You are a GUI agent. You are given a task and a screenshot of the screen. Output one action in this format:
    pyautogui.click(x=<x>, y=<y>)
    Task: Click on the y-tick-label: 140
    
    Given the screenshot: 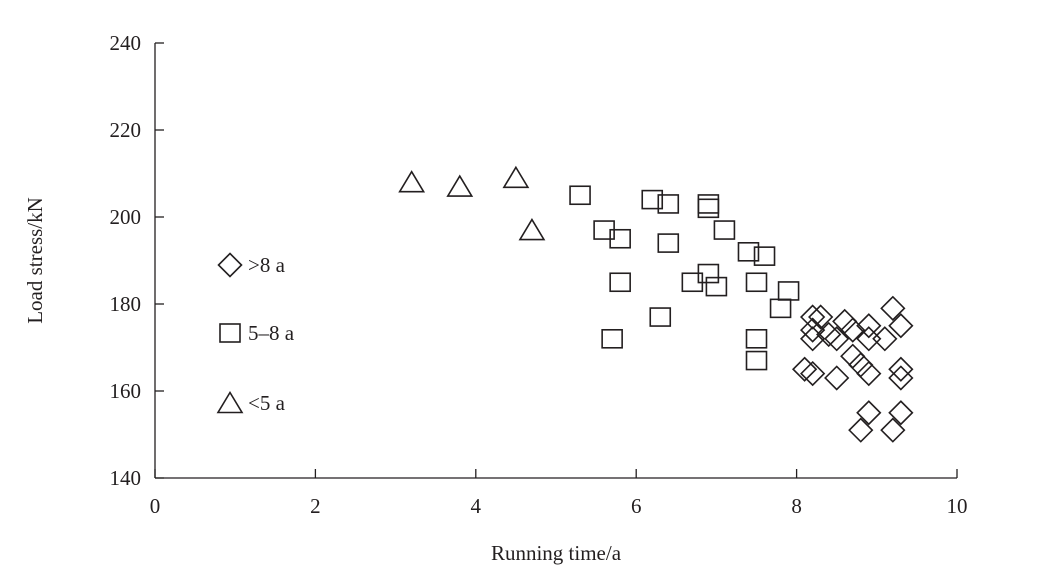 What is the action you would take?
    pyautogui.click(x=126, y=478)
    